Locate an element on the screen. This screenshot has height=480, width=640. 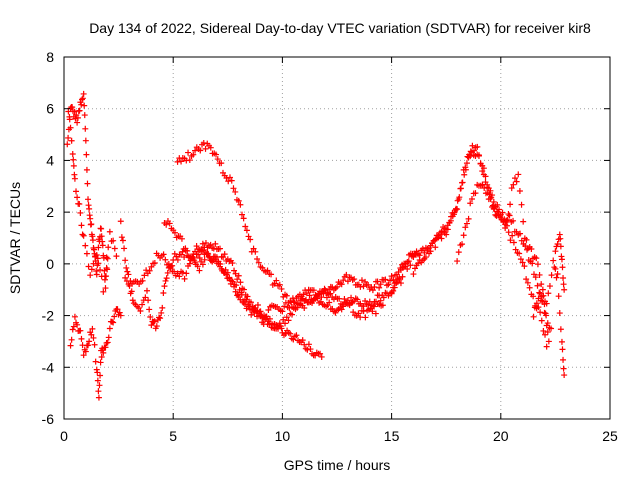
y-tick-label: 6 is located at coordinates (50, 109).